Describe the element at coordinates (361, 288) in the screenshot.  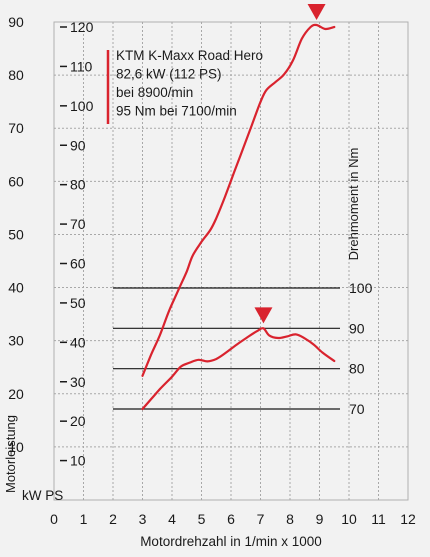
I see `nm-tick-label: 100` at that location.